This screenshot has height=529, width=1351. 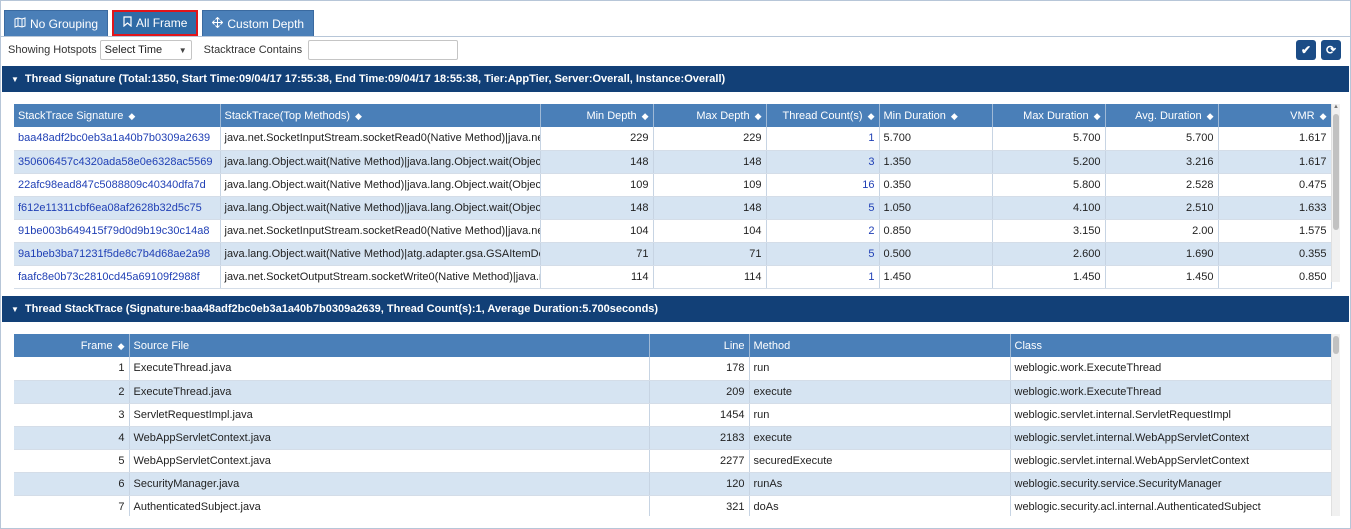 What do you see at coordinates (597, 208) in the screenshot?
I see `min-depth-cell: 148` at bounding box center [597, 208].